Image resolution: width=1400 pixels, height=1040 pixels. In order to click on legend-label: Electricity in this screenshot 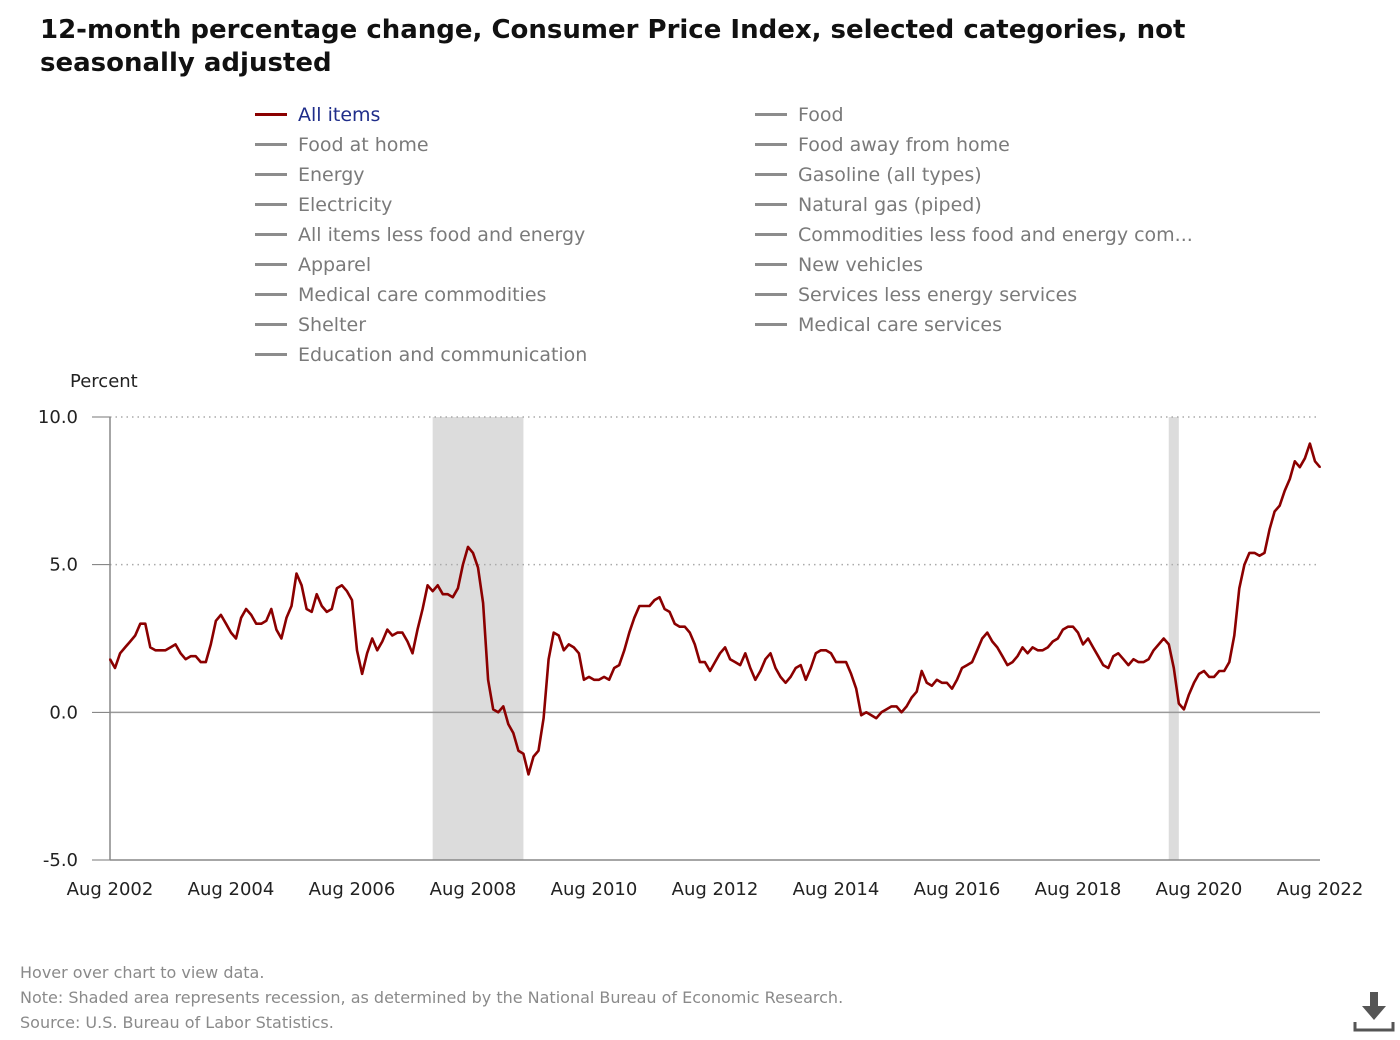, I will do `click(345, 205)`.